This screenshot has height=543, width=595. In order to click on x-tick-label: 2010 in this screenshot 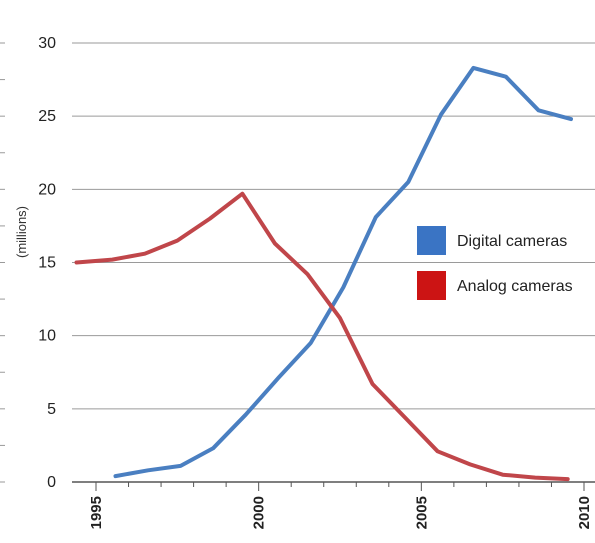, I will do `click(584, 512)`.